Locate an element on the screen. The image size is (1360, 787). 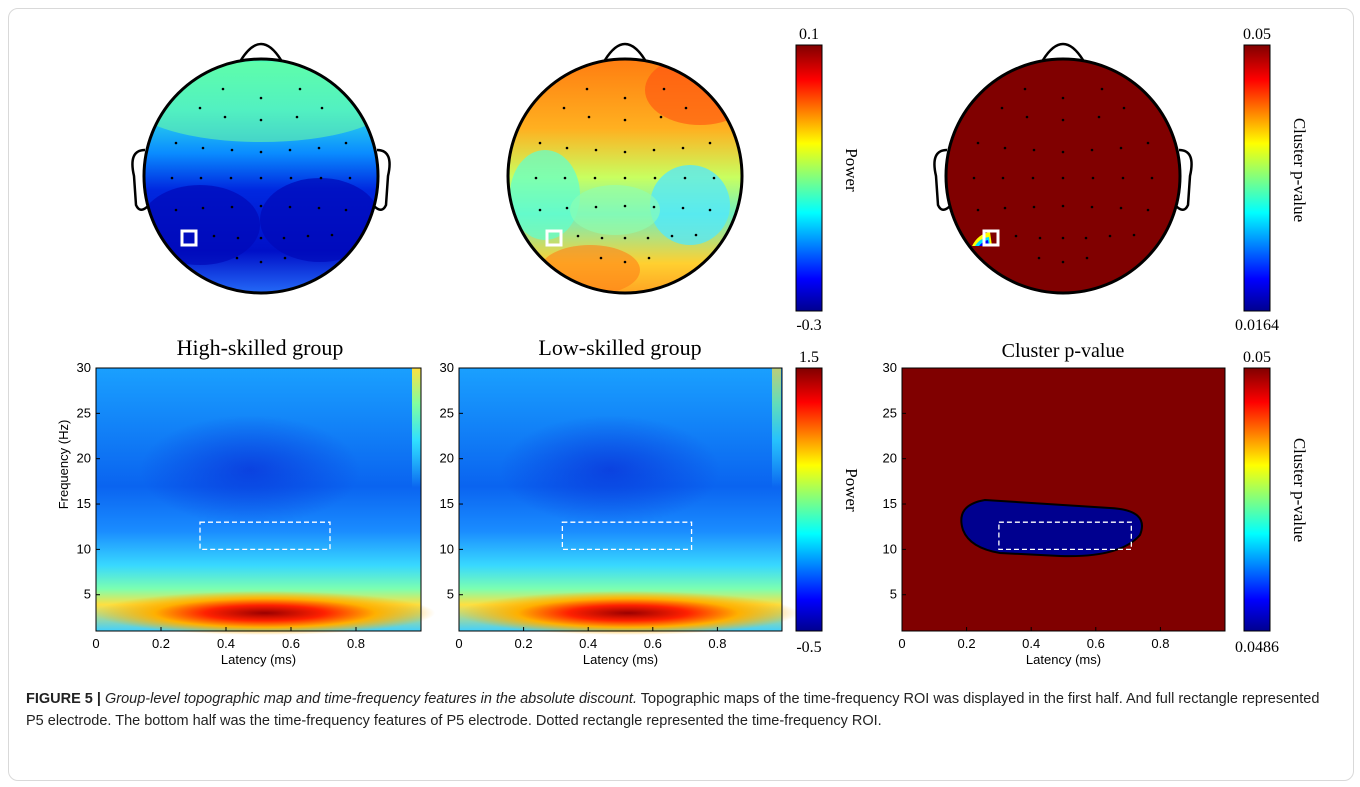
tf-title-cluster: Cluster p-value is located at coordinates (1063, 351).